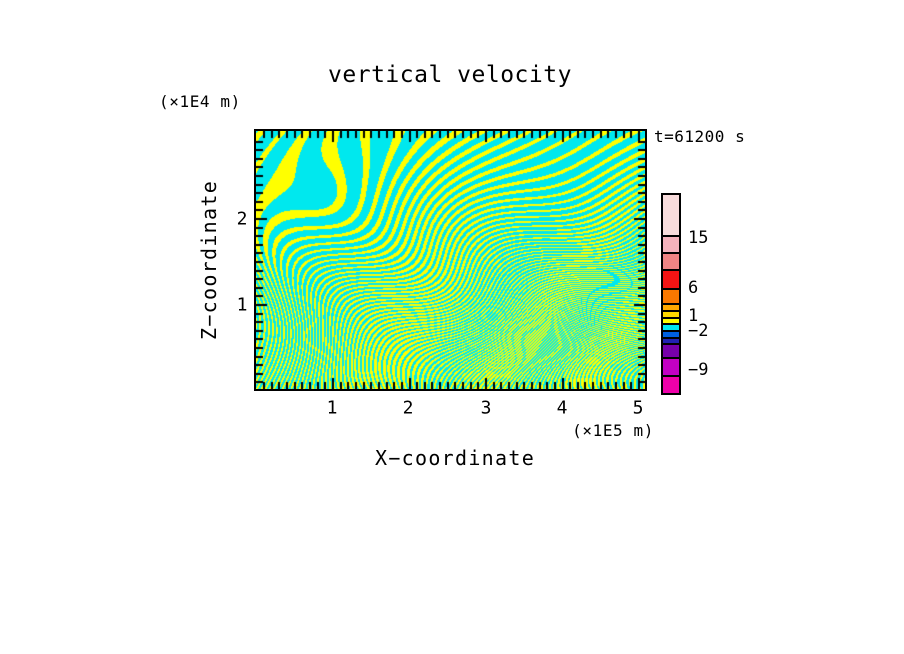 This screenshot has height=654, width=904. Describe the element at coordinates (698, 370) in the screenshot. I see `colorbar-level-label-−9: −9` at that location.